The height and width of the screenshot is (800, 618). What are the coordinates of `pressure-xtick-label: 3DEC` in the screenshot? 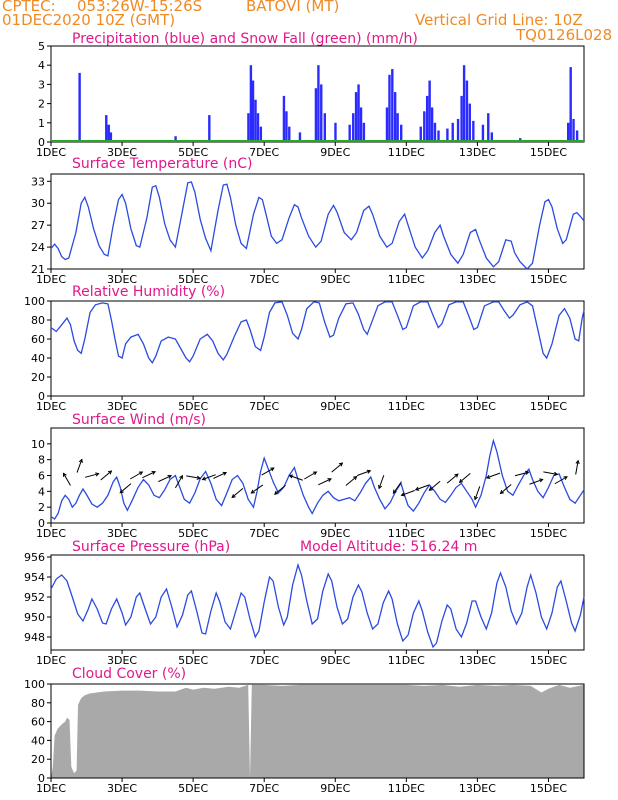 It's located at (122, 660).